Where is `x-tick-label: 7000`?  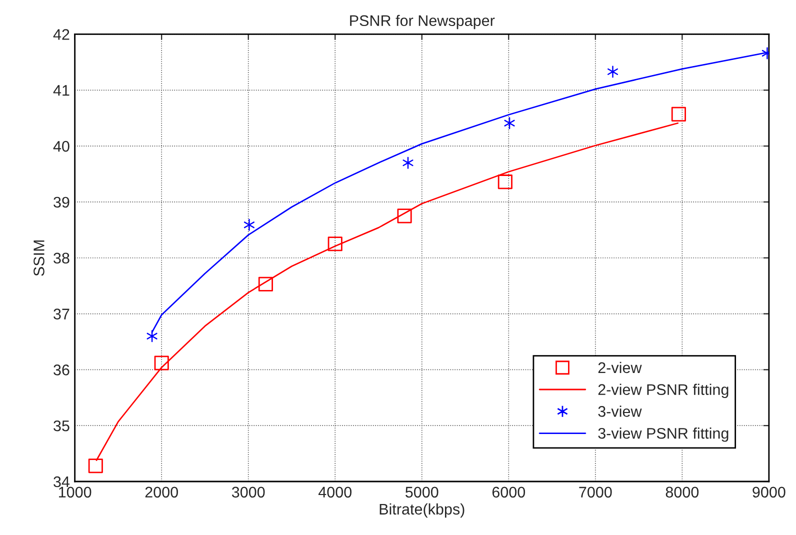 x-tick-label: 7000 is located at coordinates (595, 492).